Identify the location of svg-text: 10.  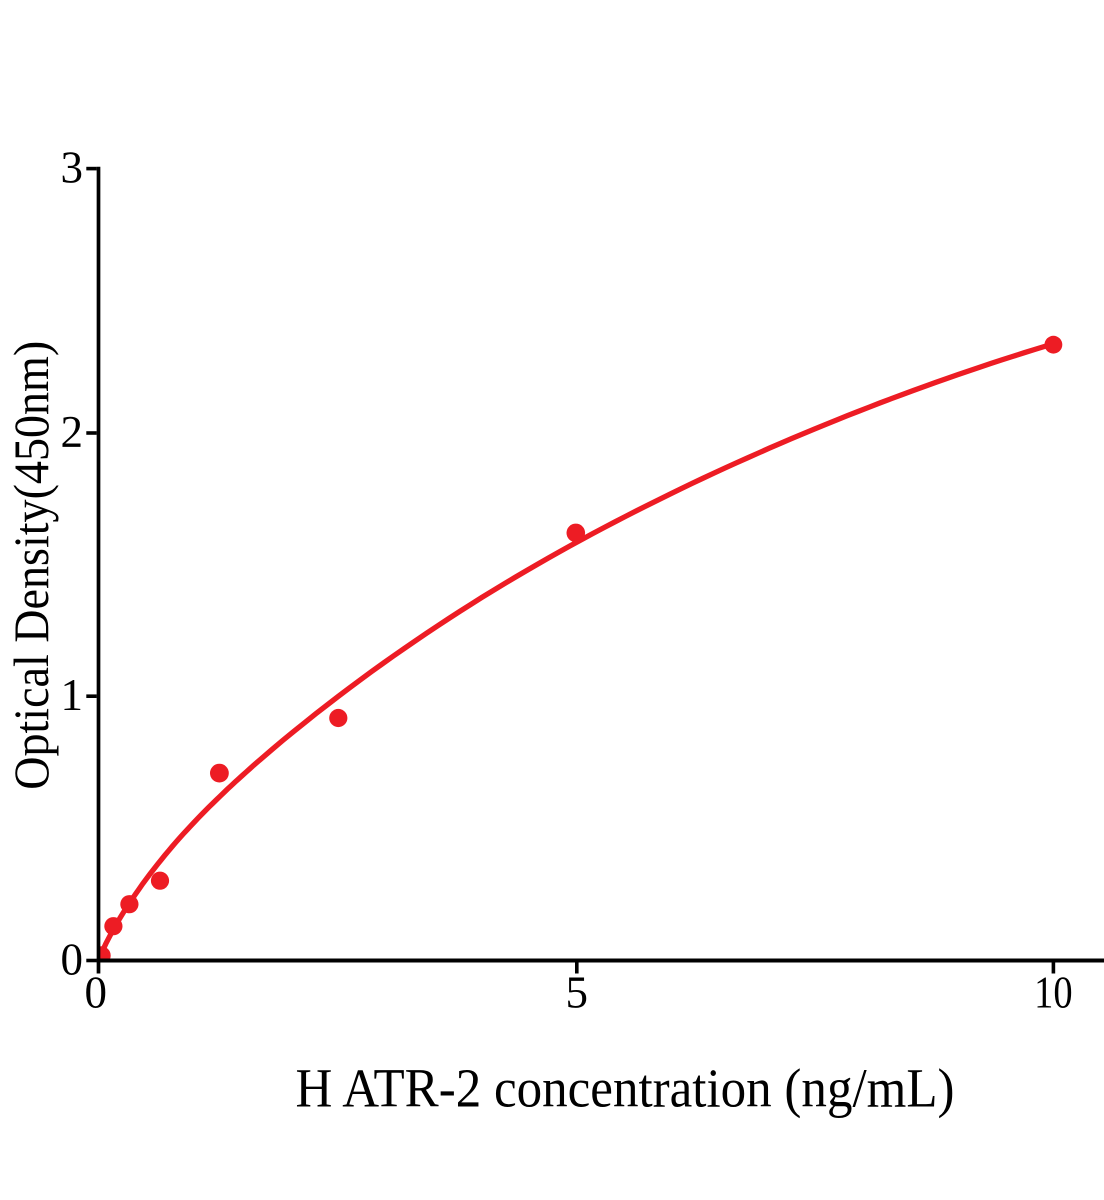
(1053, 993).